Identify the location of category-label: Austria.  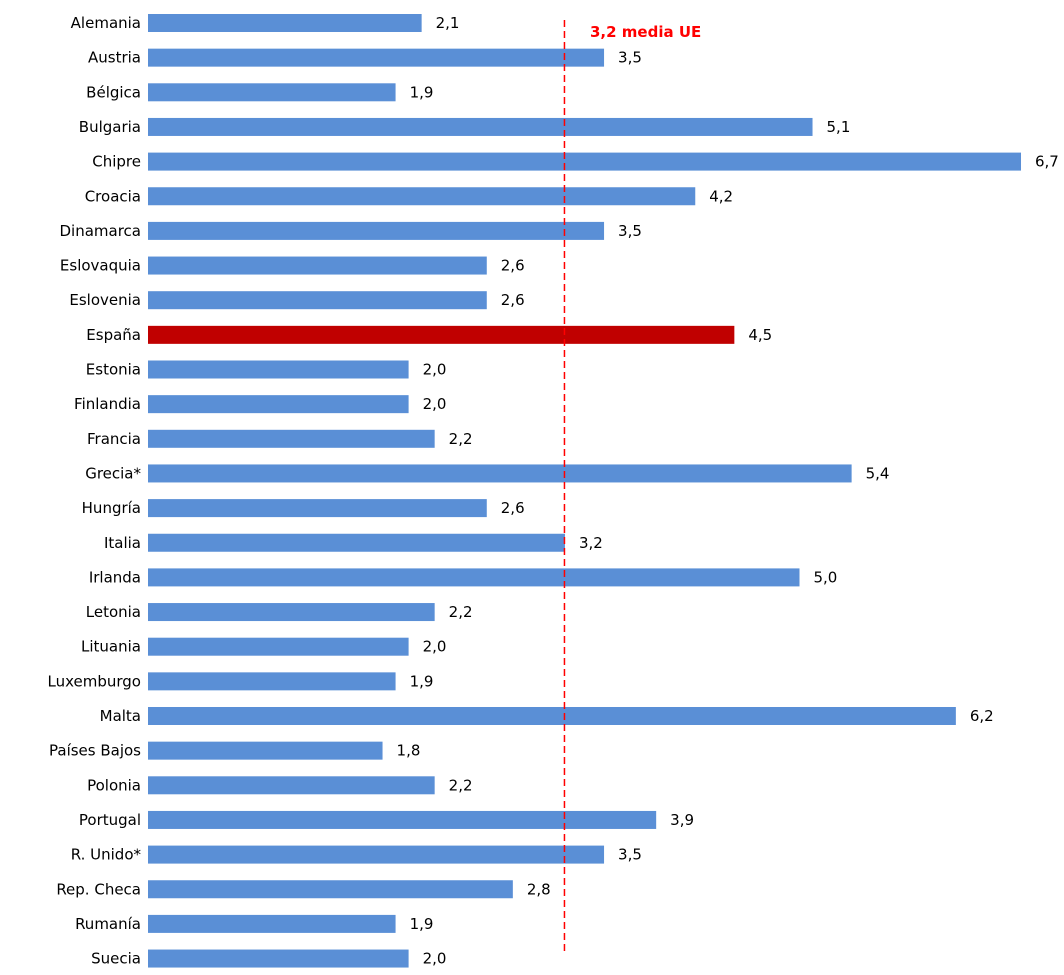
(114, 58).